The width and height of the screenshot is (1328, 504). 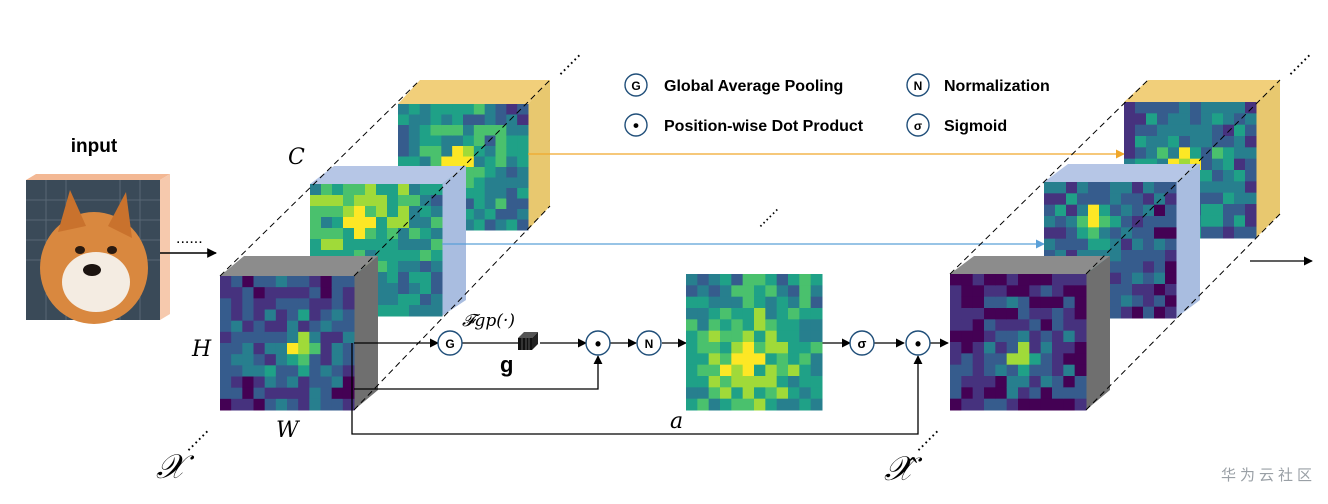 I want to click on legend-item-pooling: G Global Average Pooling, so click(x=733, y=85).